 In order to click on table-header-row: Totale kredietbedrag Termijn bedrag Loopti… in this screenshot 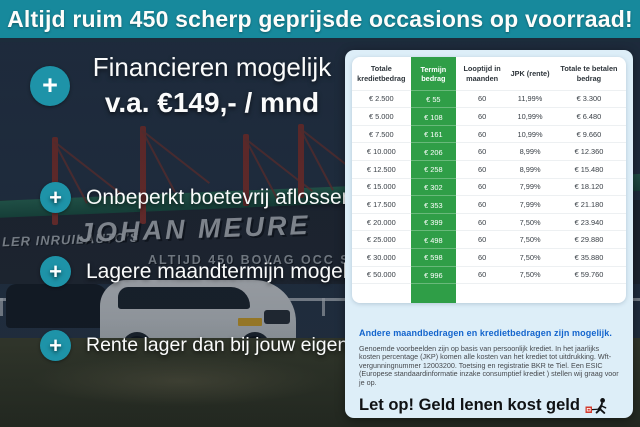, I will do `click(489, 74)`.